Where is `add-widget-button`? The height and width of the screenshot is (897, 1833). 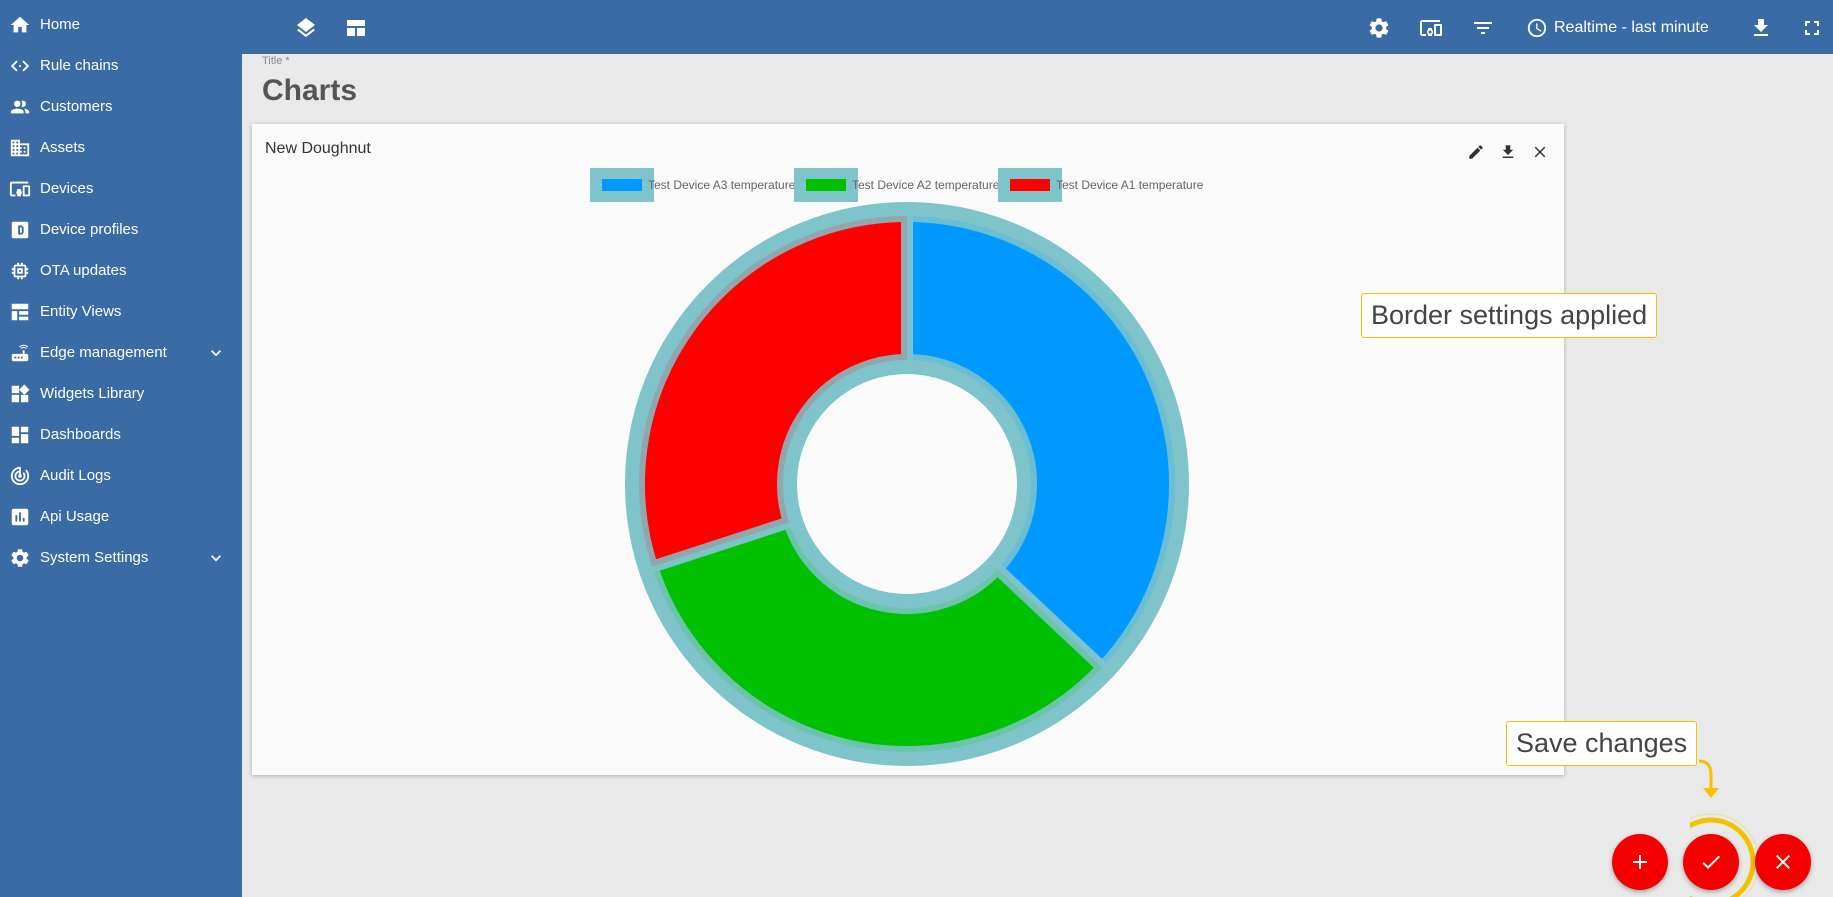
add-widget-button is located at coordinates (1640, 862).